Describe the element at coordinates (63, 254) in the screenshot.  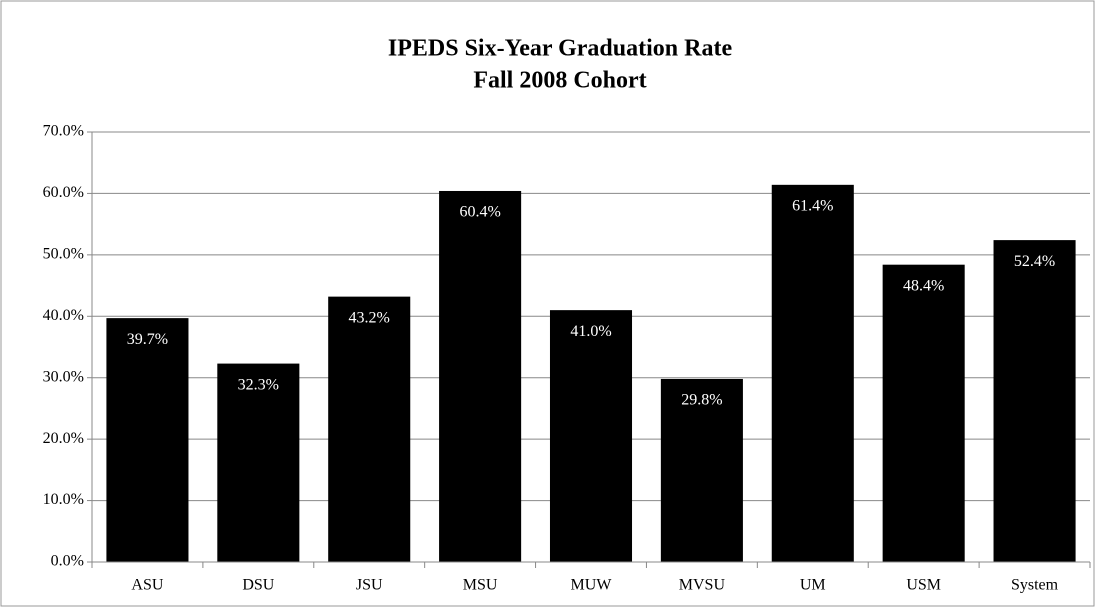
I see `y-tick-label: 50.0%` at that location.